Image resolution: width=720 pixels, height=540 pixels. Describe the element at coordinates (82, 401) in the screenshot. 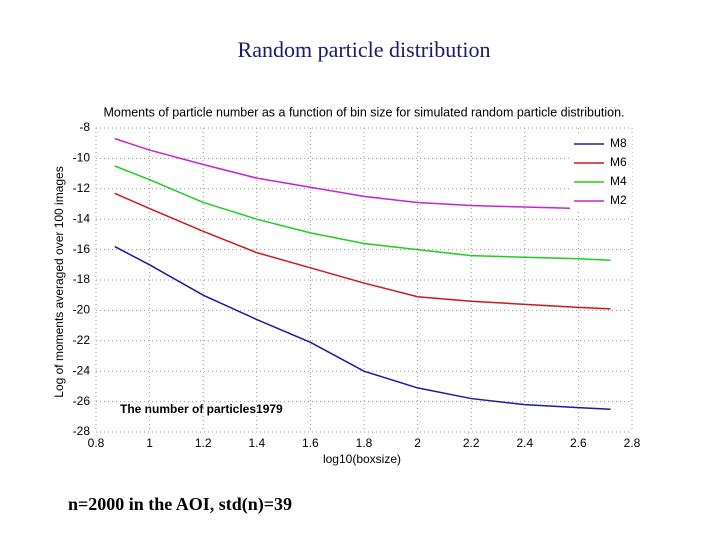

I see `y-tick-label: -26` at that location.